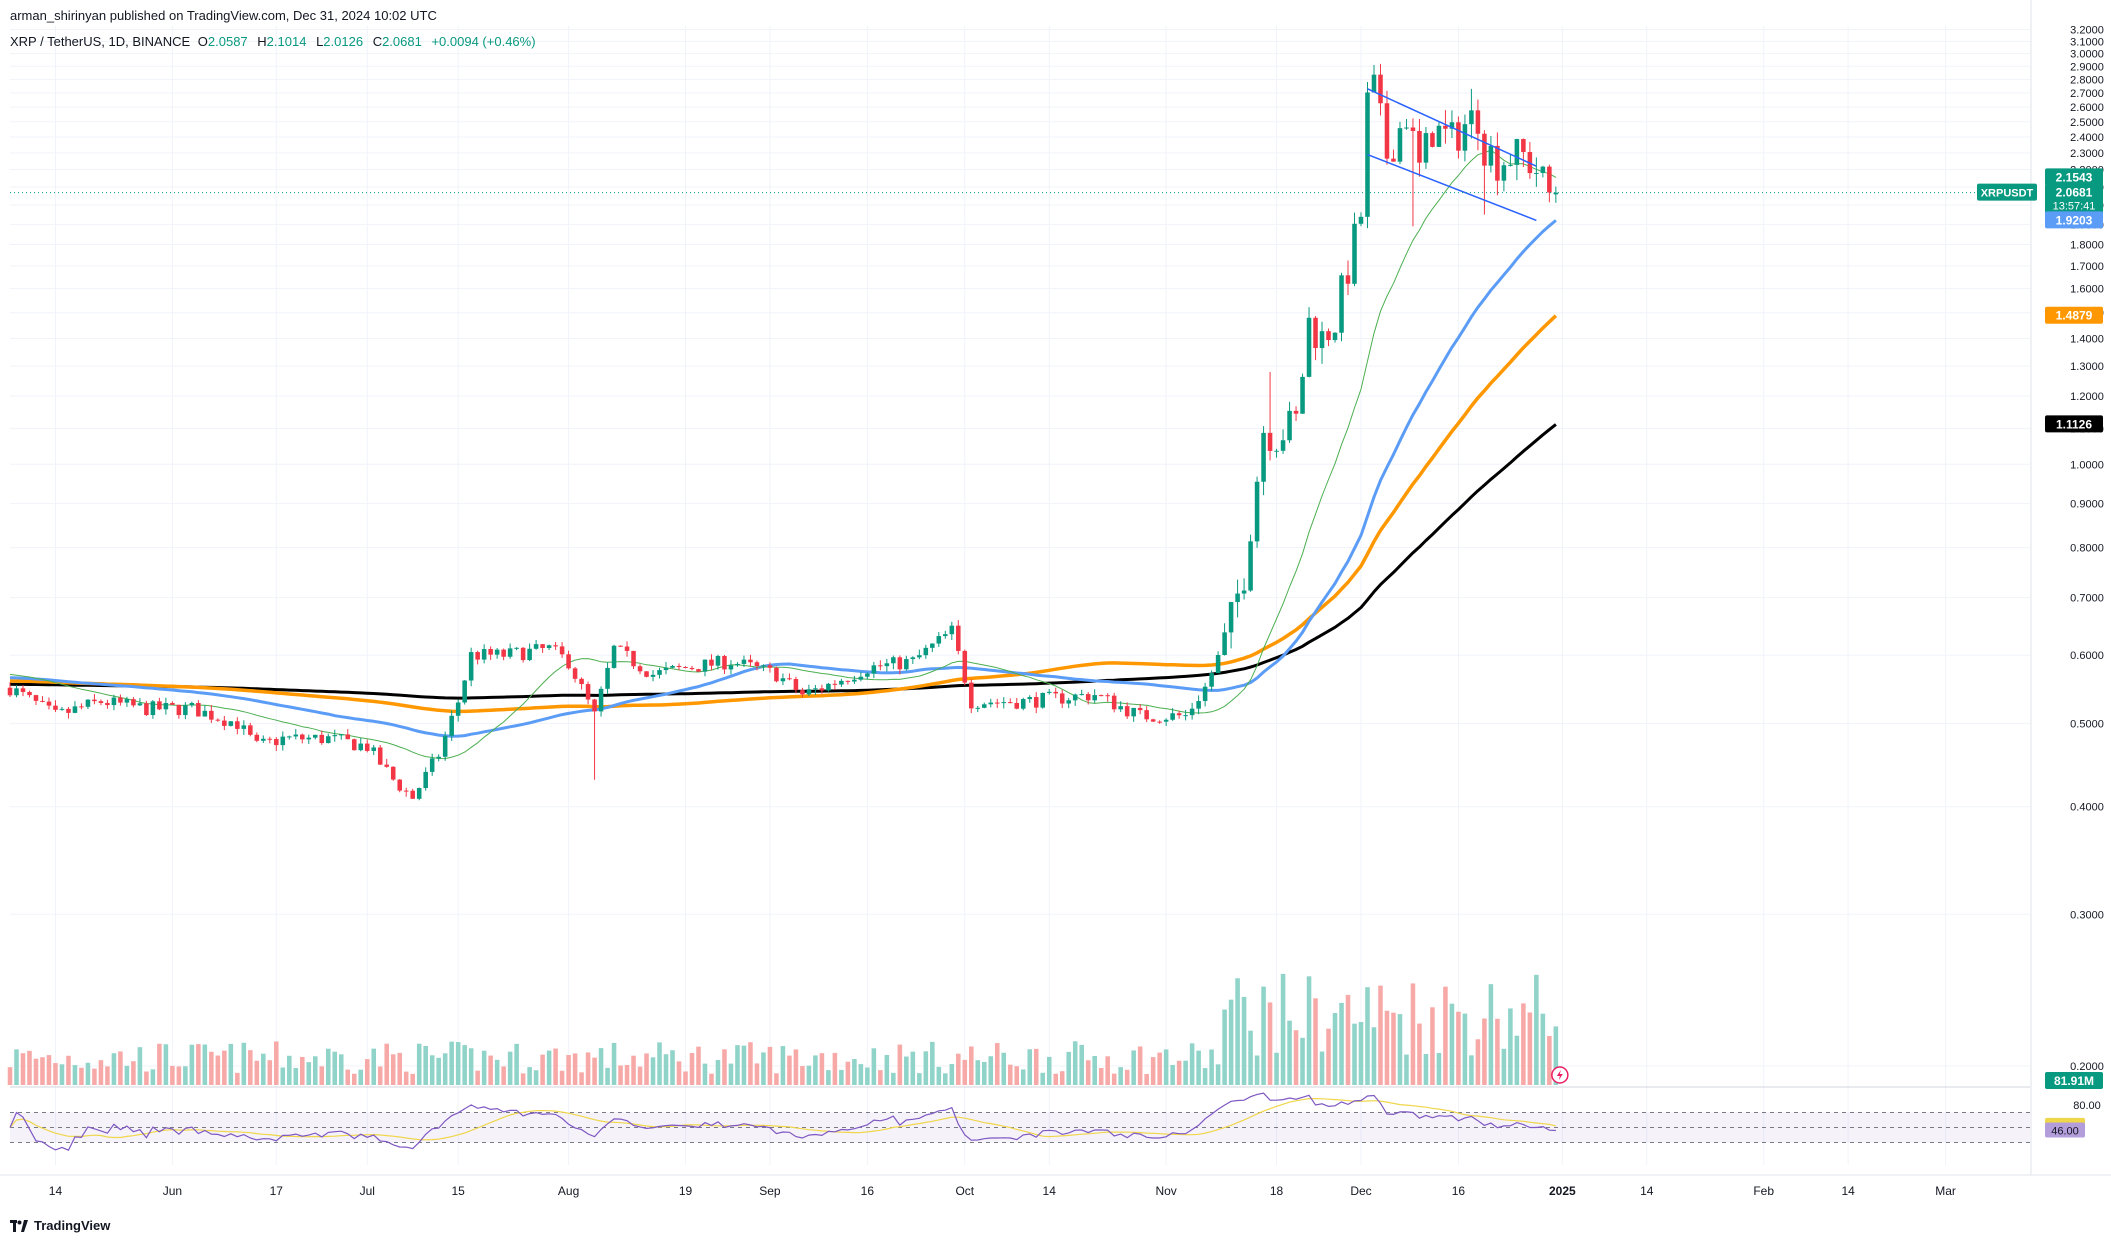 The width and height of the screenshot is (2111, 1243). What do you see at coordinates (340, 41) in the screenshot?
I see `ohlc-low: L2.0126` at bounding box center [340, 41].